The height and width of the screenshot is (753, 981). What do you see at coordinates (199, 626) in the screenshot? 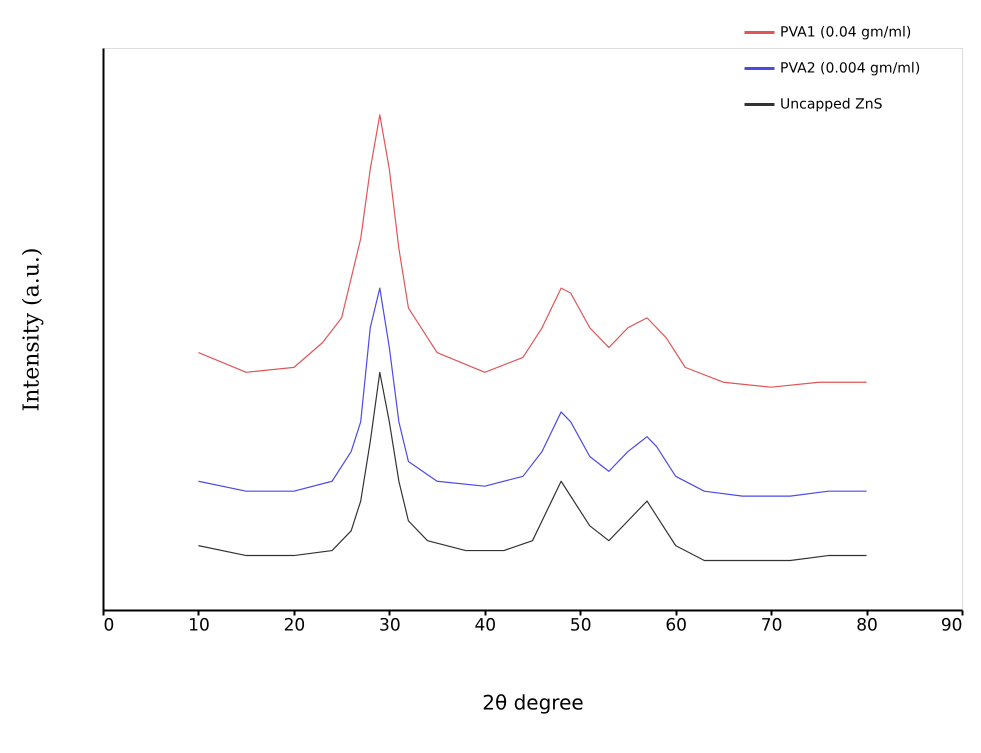
I see `x-tick-label: 10` at bounding box center [199, 626].